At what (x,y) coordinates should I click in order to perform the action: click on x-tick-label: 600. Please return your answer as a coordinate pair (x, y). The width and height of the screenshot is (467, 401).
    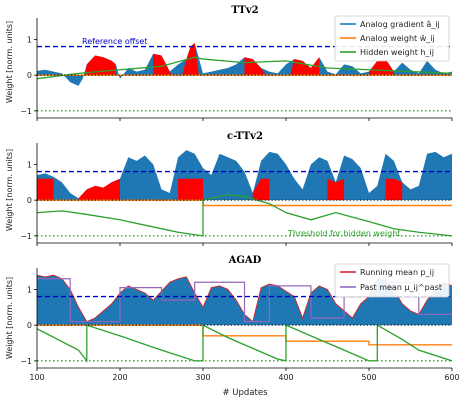
    Looking at the image, I should click on (451, 377).